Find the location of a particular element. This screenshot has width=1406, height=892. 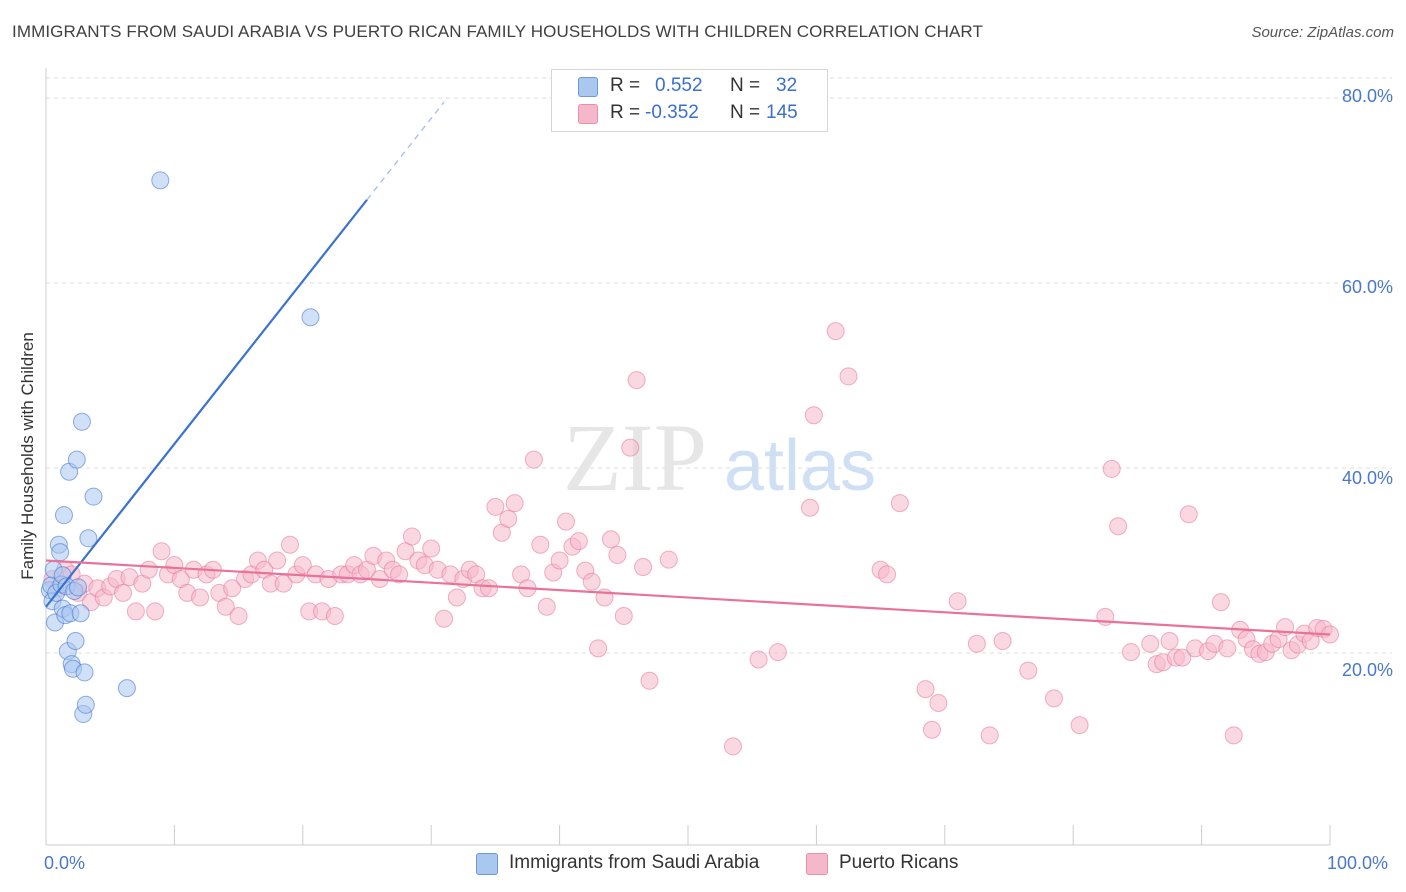

legend-swatch-blue is located at coordinates (588, 87).